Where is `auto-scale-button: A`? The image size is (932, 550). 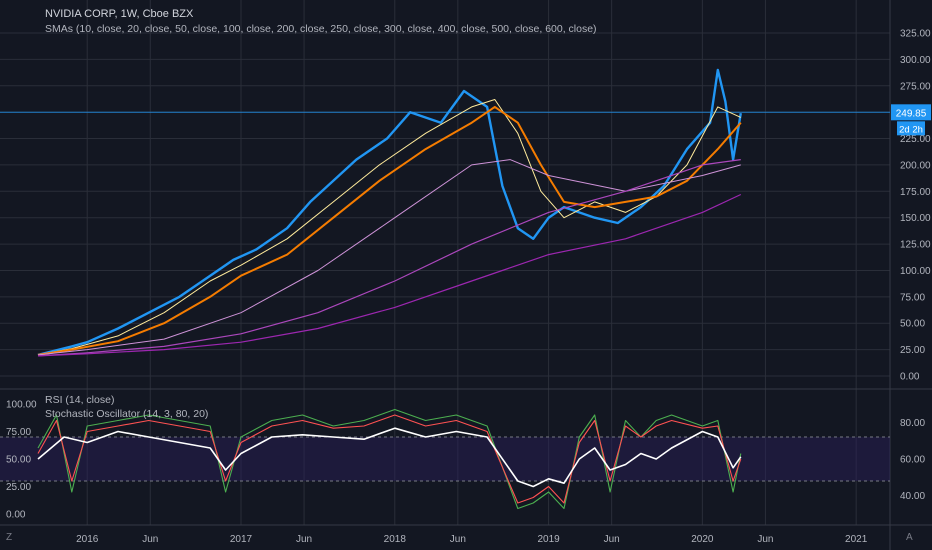
auto-scale-button: A is located at coordinates (909, 537).